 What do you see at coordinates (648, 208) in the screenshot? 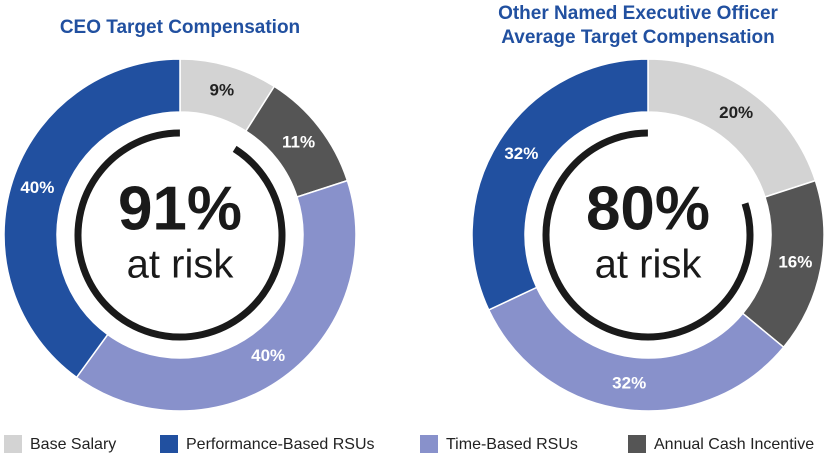
I see `center-value: 80%` at bounding box center [648, 208].